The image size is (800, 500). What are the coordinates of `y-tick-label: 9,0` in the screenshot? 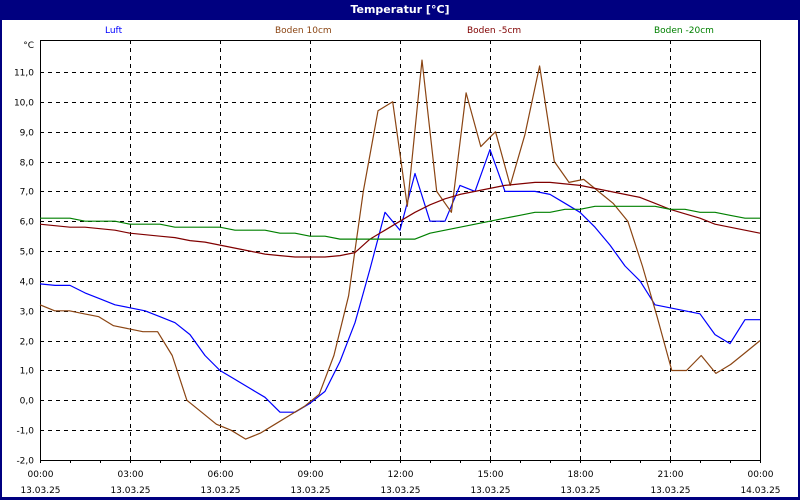 It's located at (27, 134).